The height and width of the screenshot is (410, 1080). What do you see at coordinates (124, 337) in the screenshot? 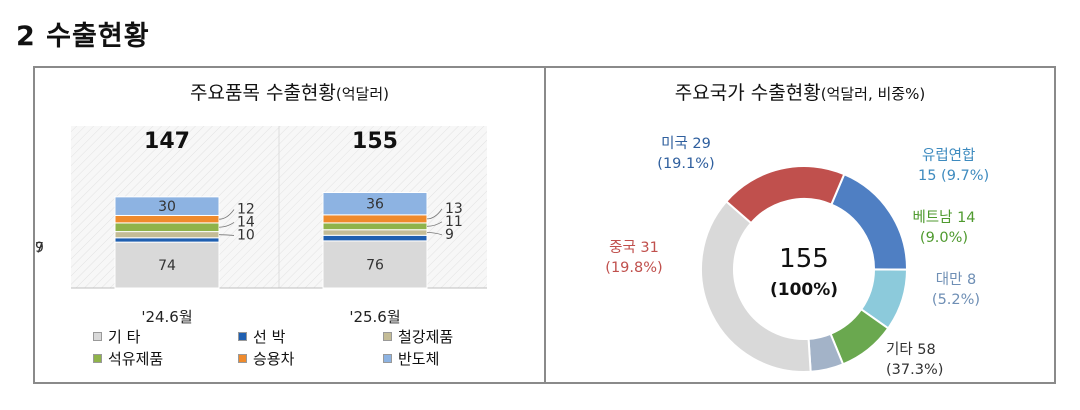
I see `legend-label: 기 타` at bounding box center [124, 337].